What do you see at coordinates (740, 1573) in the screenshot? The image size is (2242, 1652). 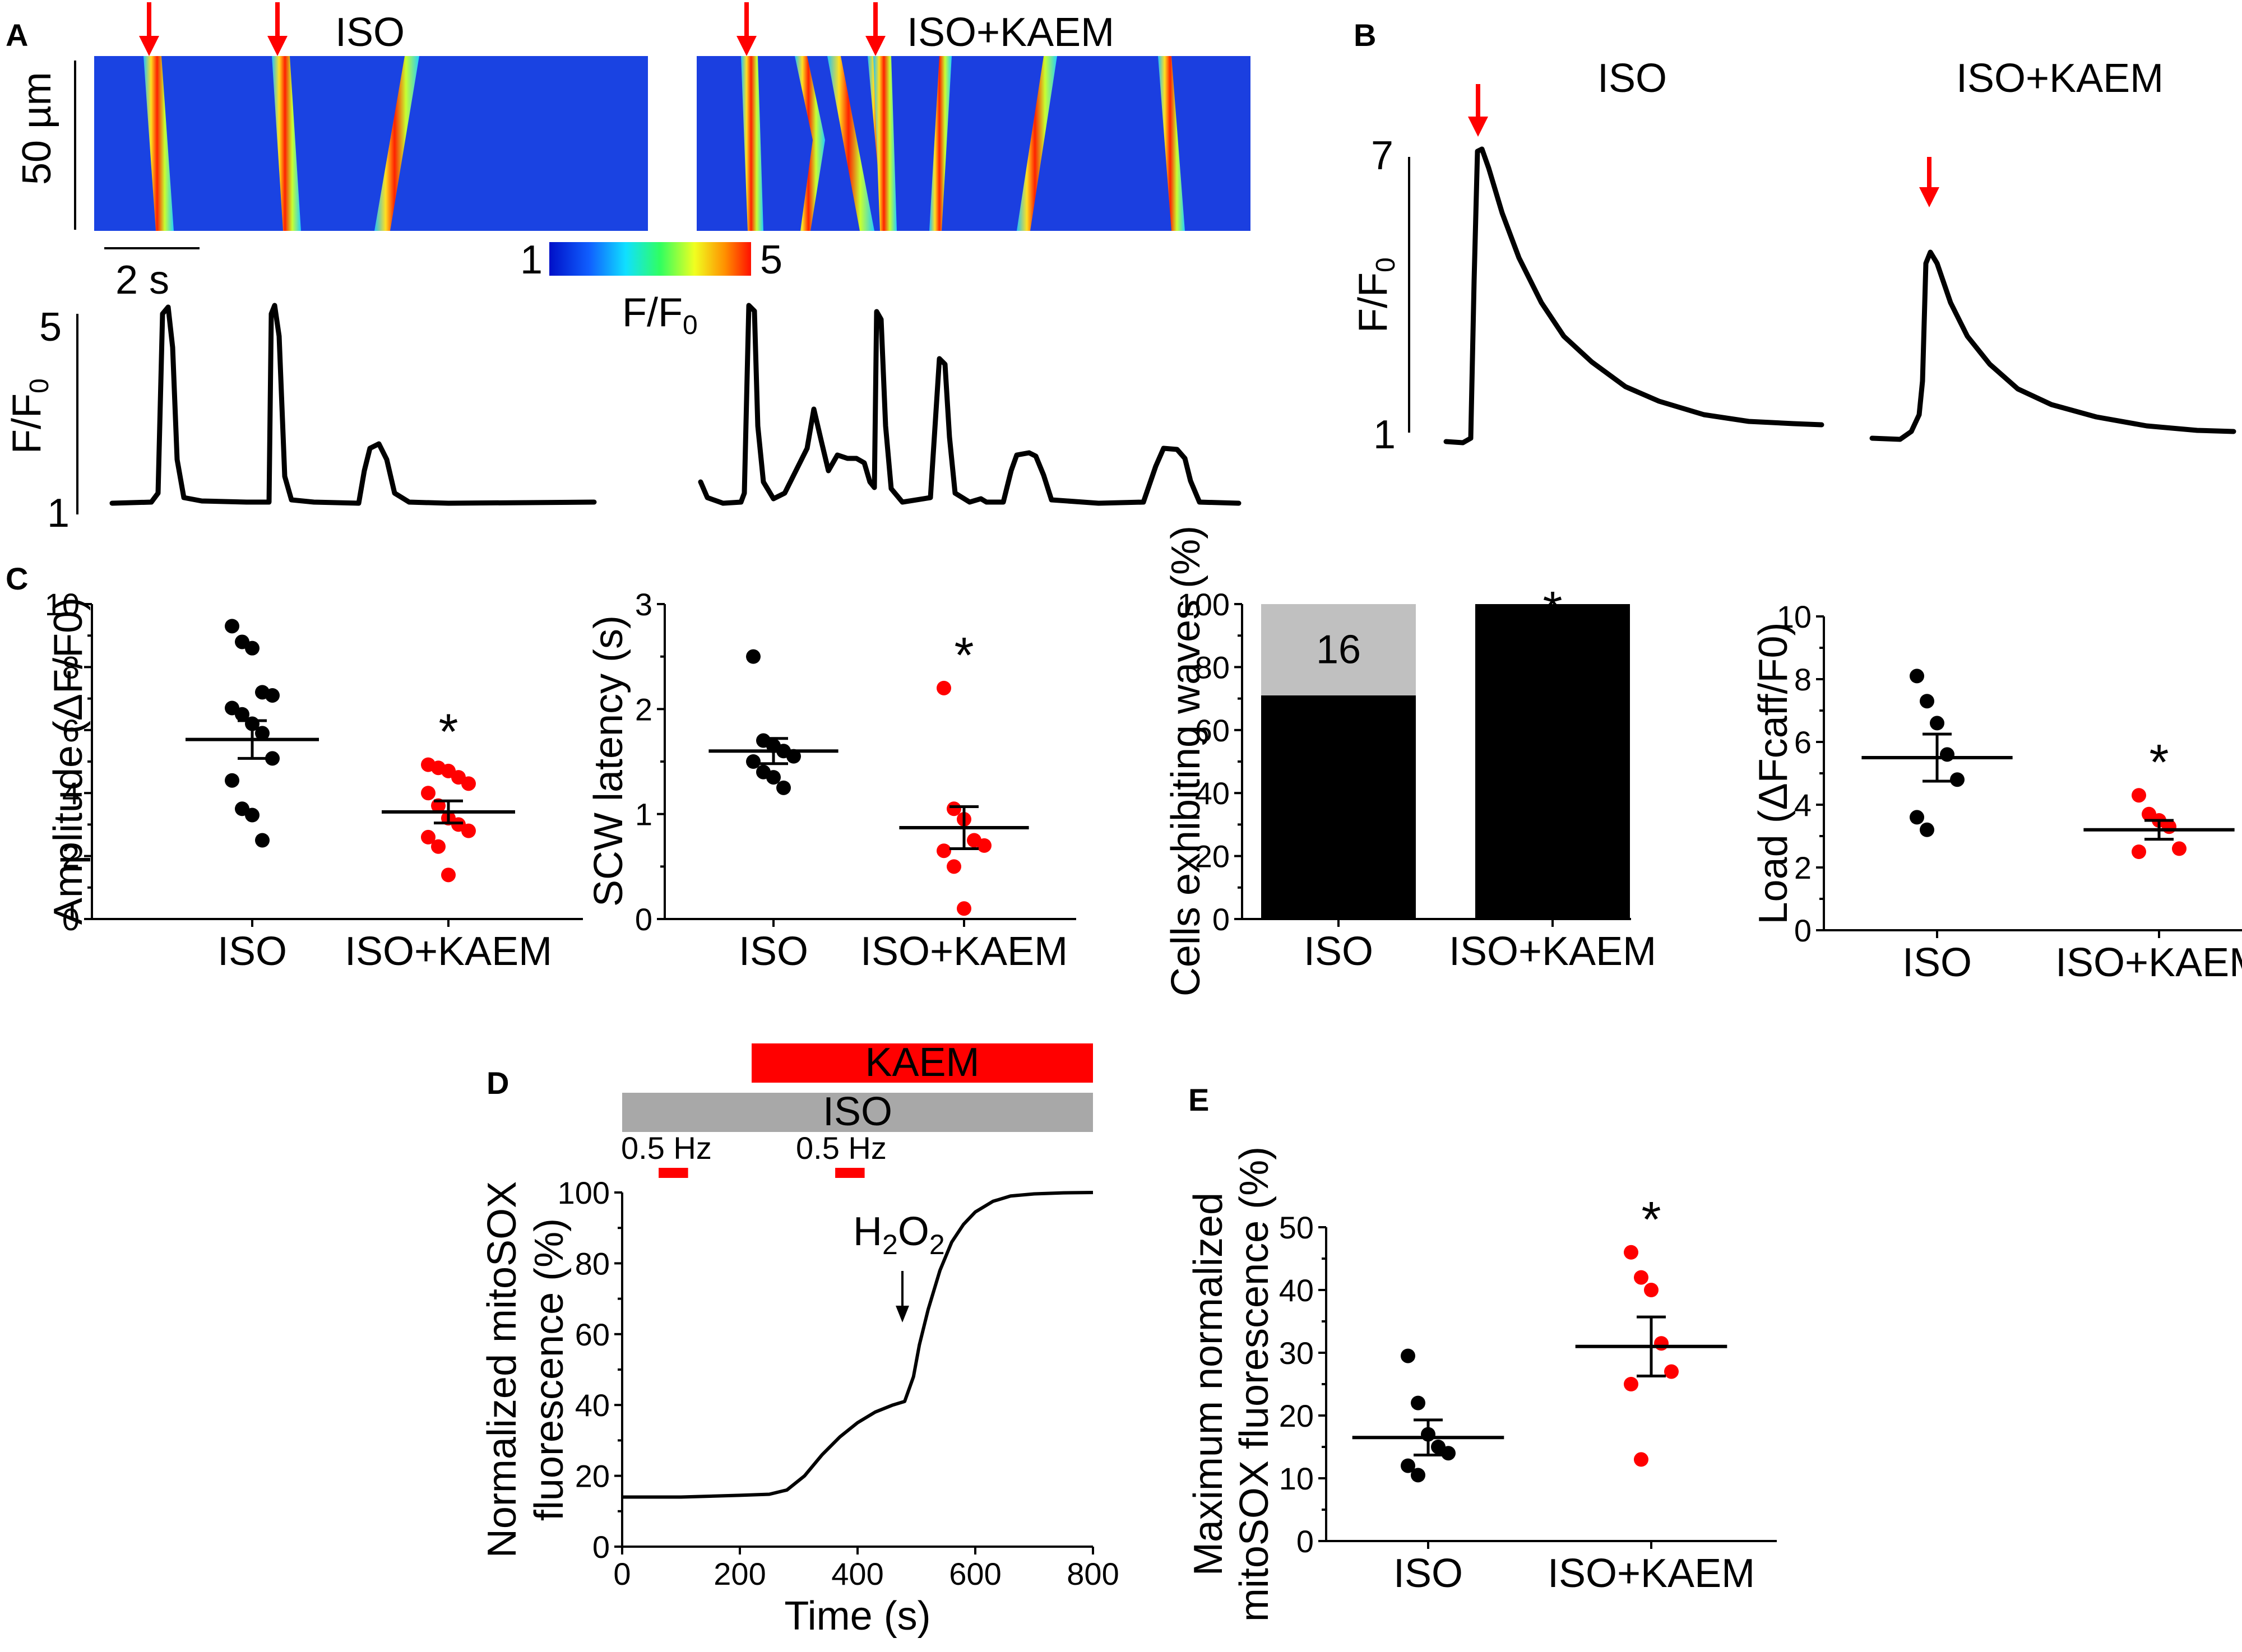 I see `x-tick-label: 200` at bounding box center [740, 1573].